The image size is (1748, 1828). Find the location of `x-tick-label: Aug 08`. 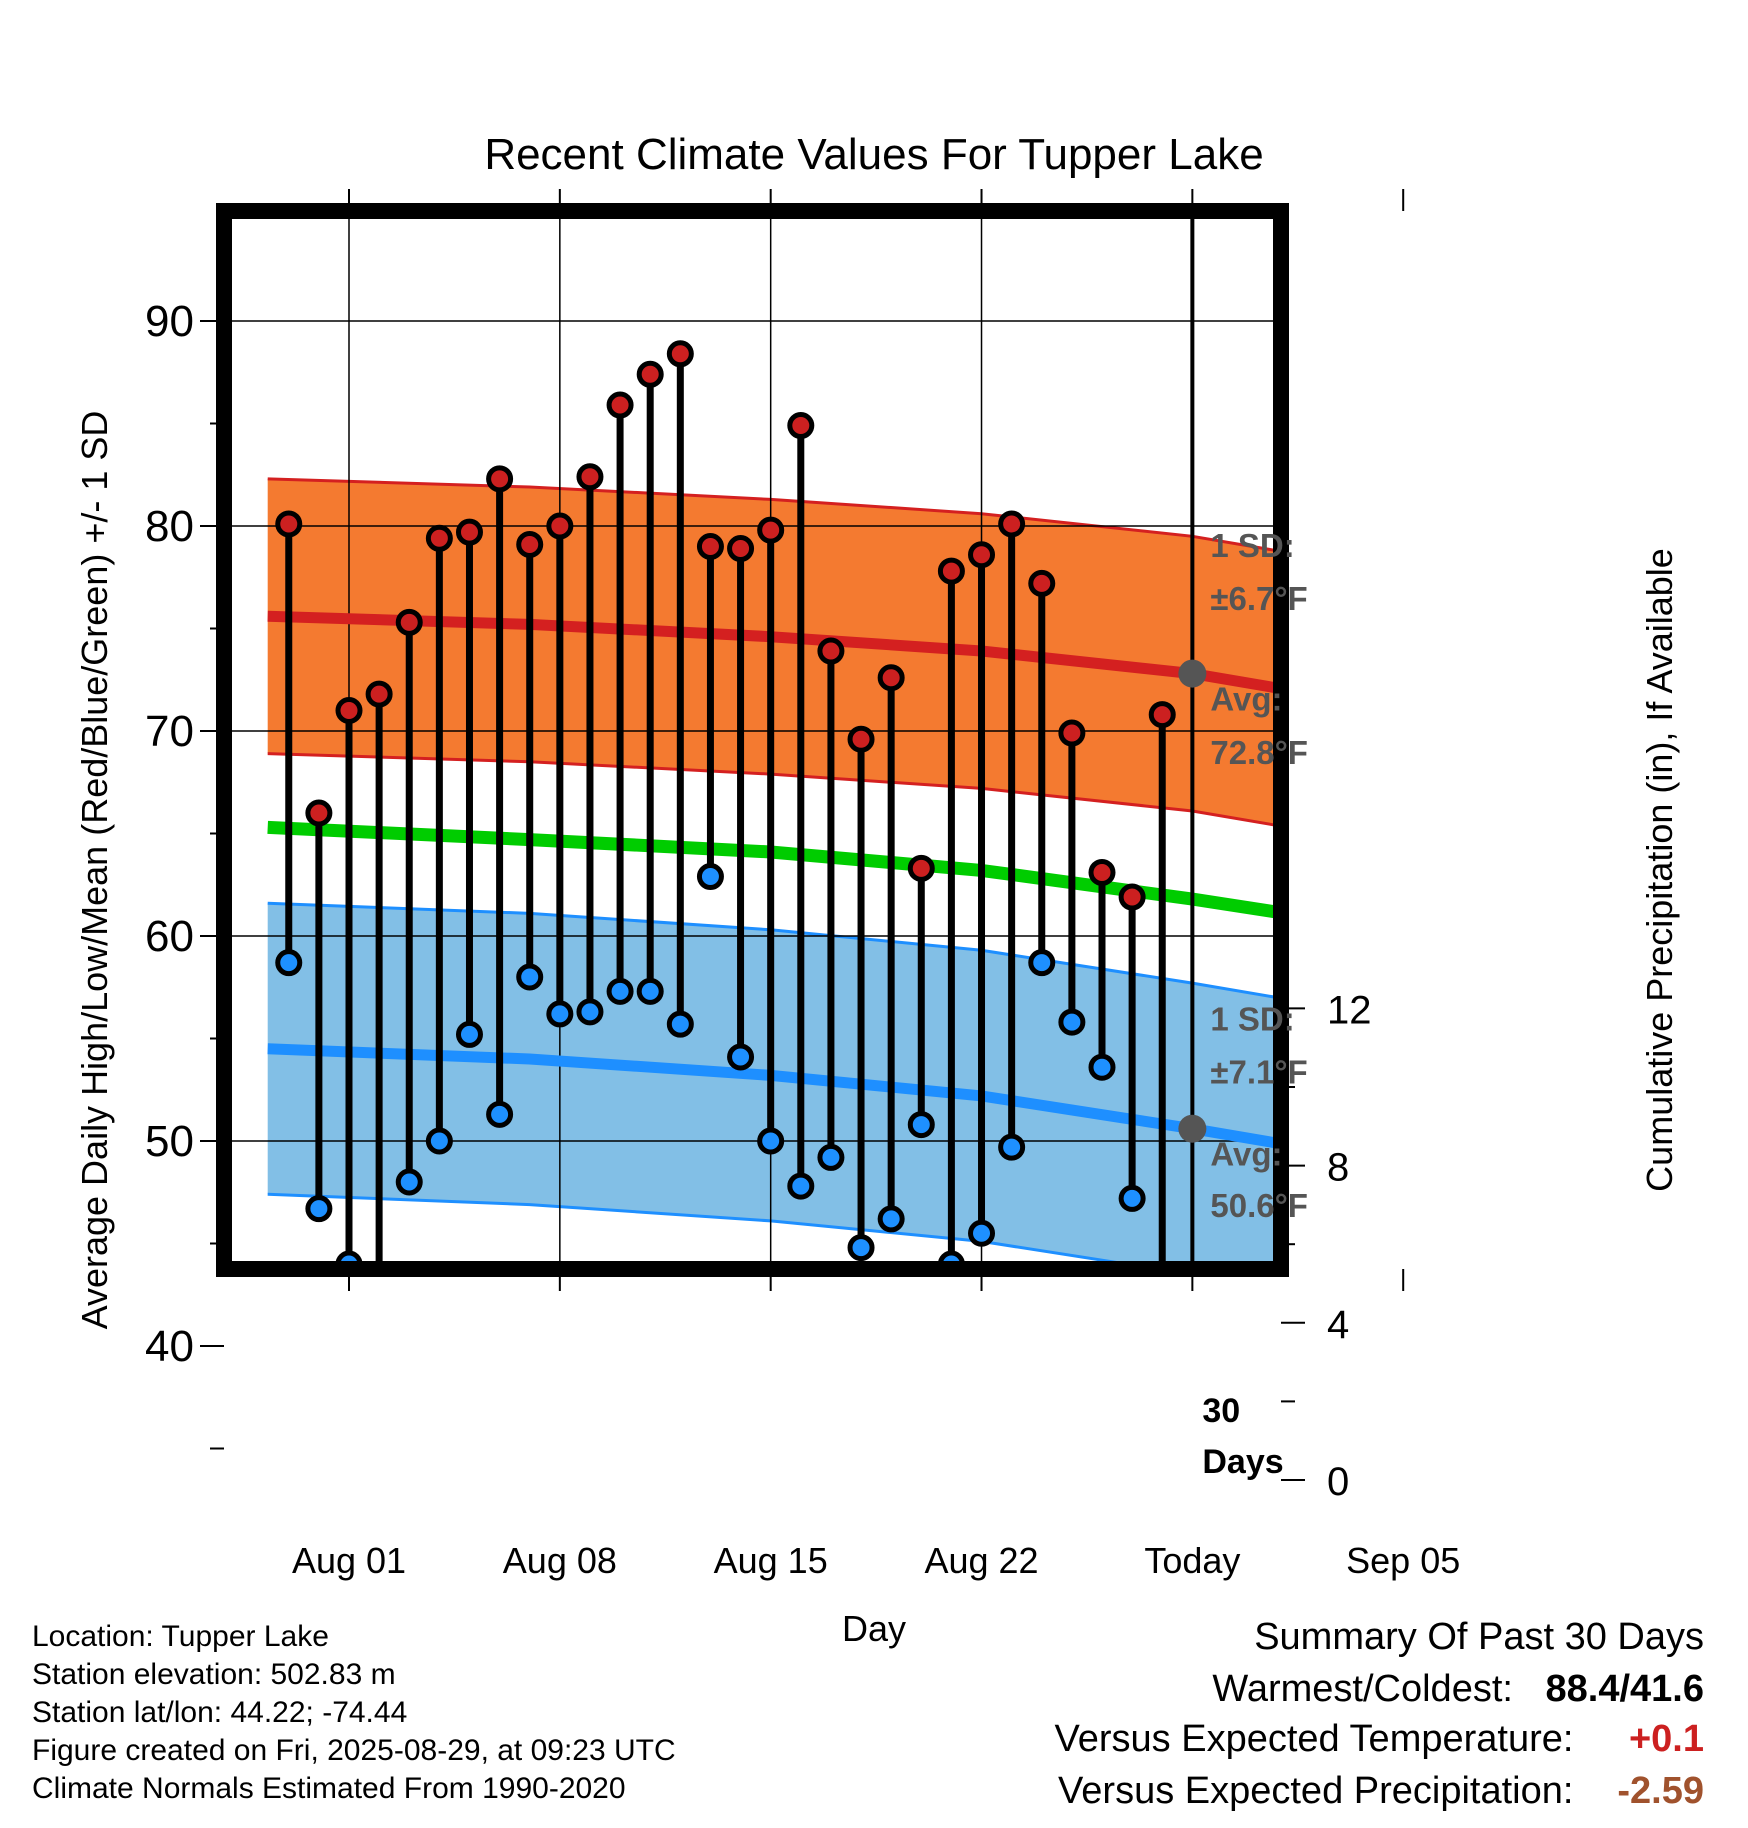

x-tick-label: Aug 08 is located at coordinates (560, 1560).